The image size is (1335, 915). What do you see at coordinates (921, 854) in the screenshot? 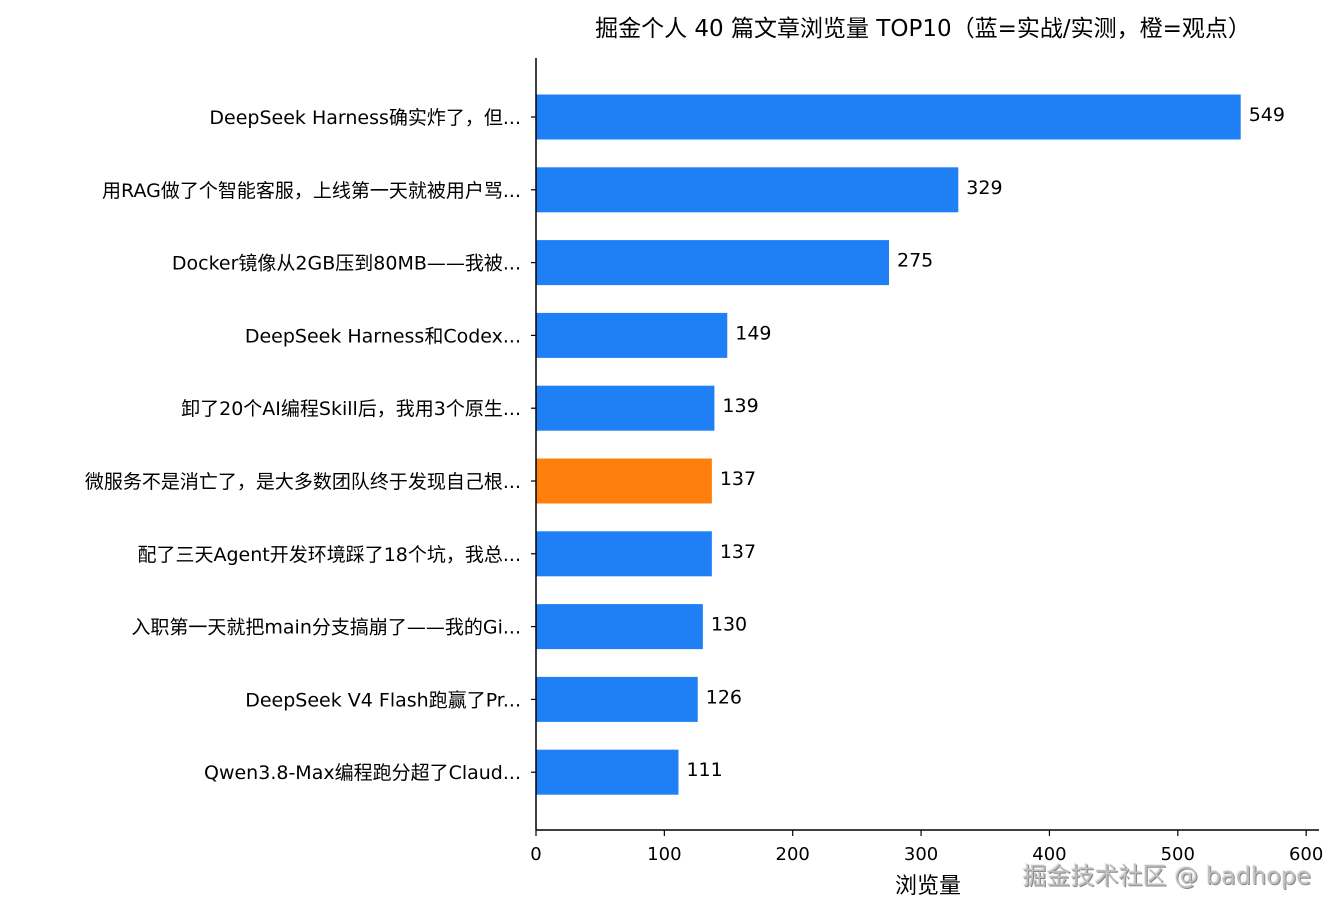
I see `x-tick-label-300: 300` at bounding box center [921, 854].